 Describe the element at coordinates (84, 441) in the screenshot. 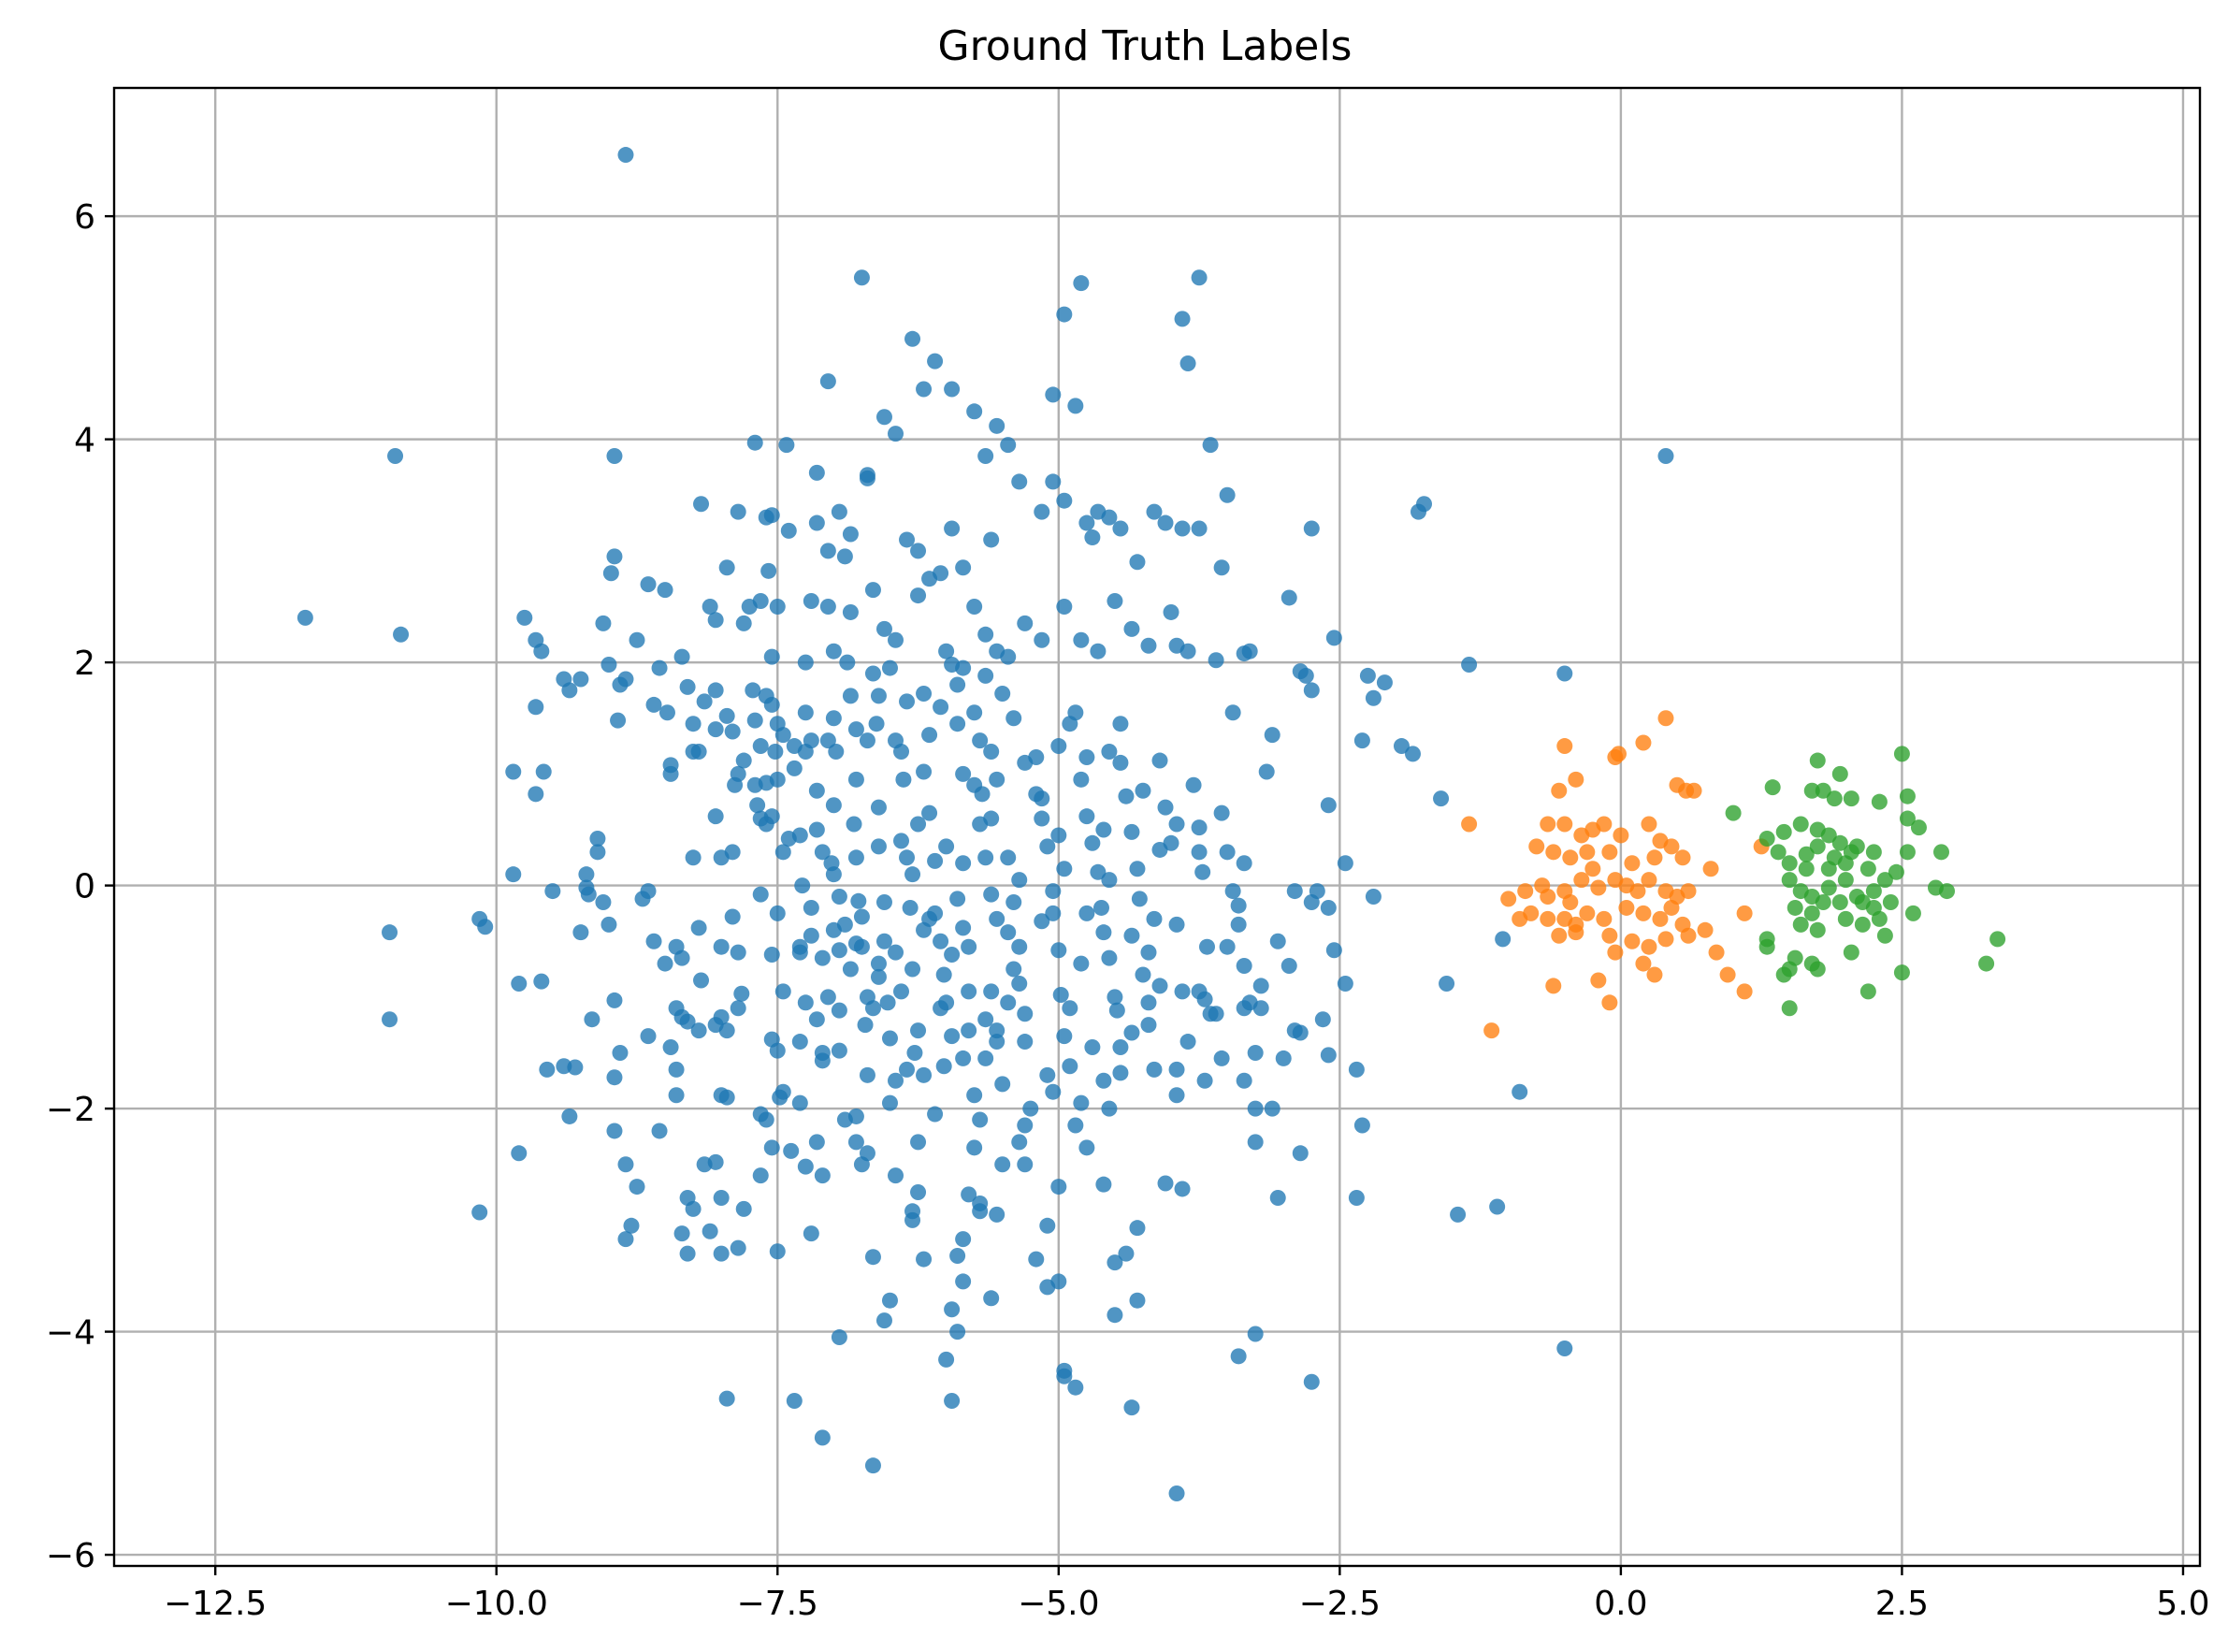

I see `y-tick-label: 4` at that location.